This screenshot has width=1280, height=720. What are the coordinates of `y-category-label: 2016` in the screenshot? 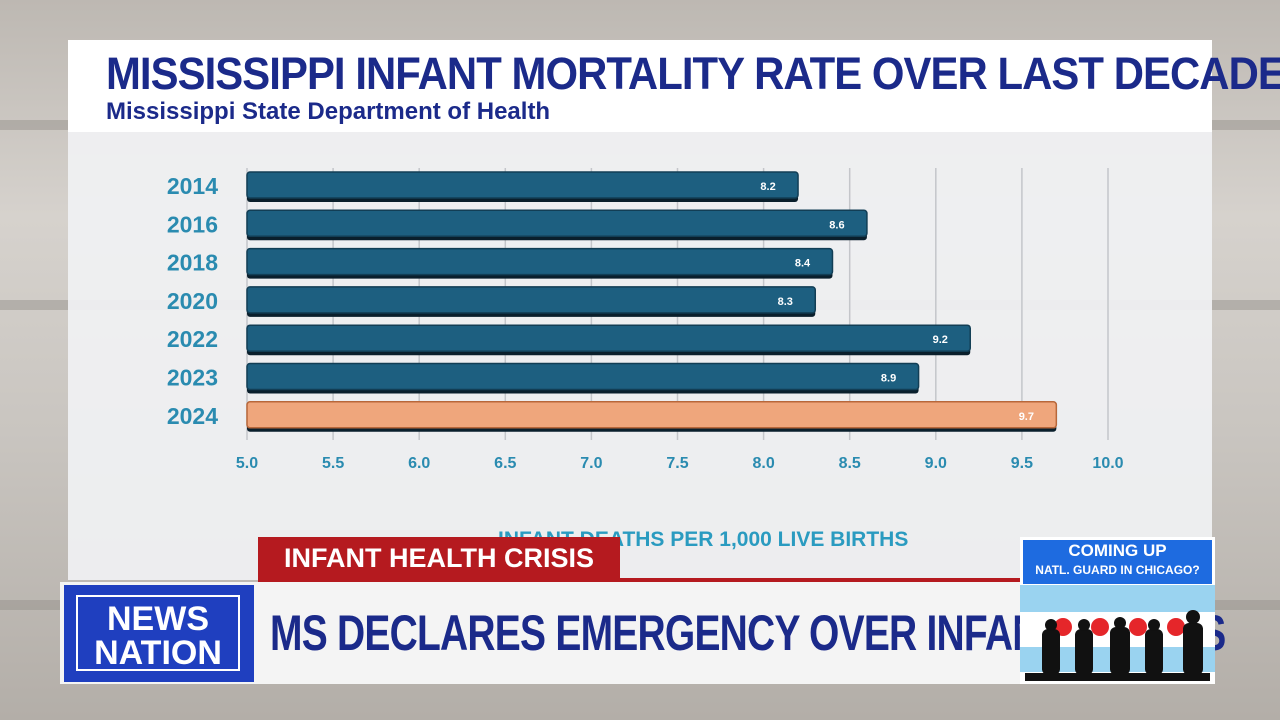 It's located at (192, 224).